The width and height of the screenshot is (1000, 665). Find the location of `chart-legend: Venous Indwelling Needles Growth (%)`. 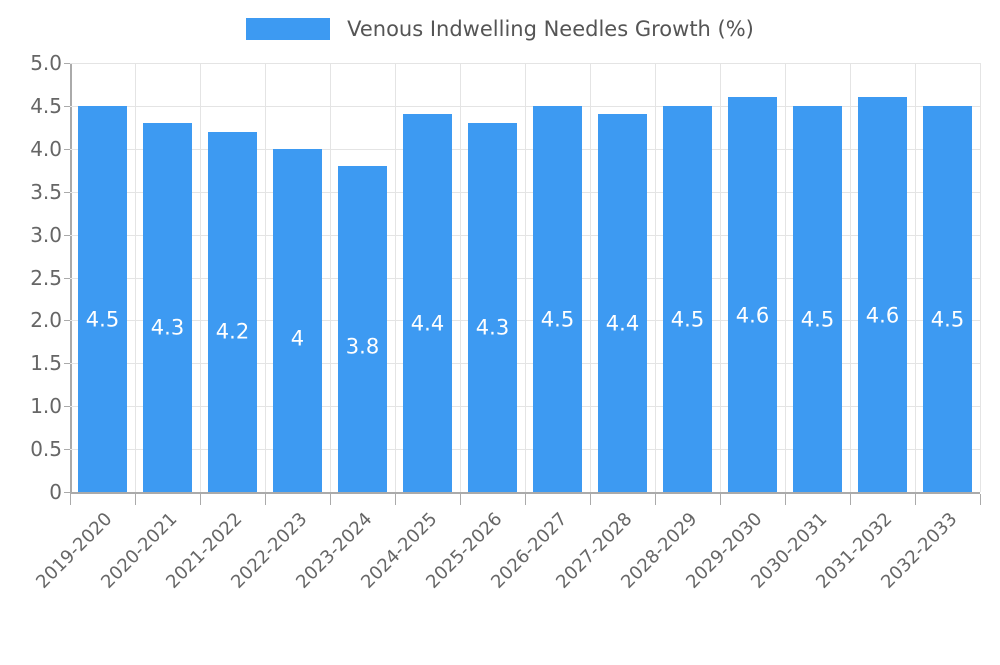

chart-legend: Venous Indwelling Needles Growth (%) is located at coordinates (500, 29).